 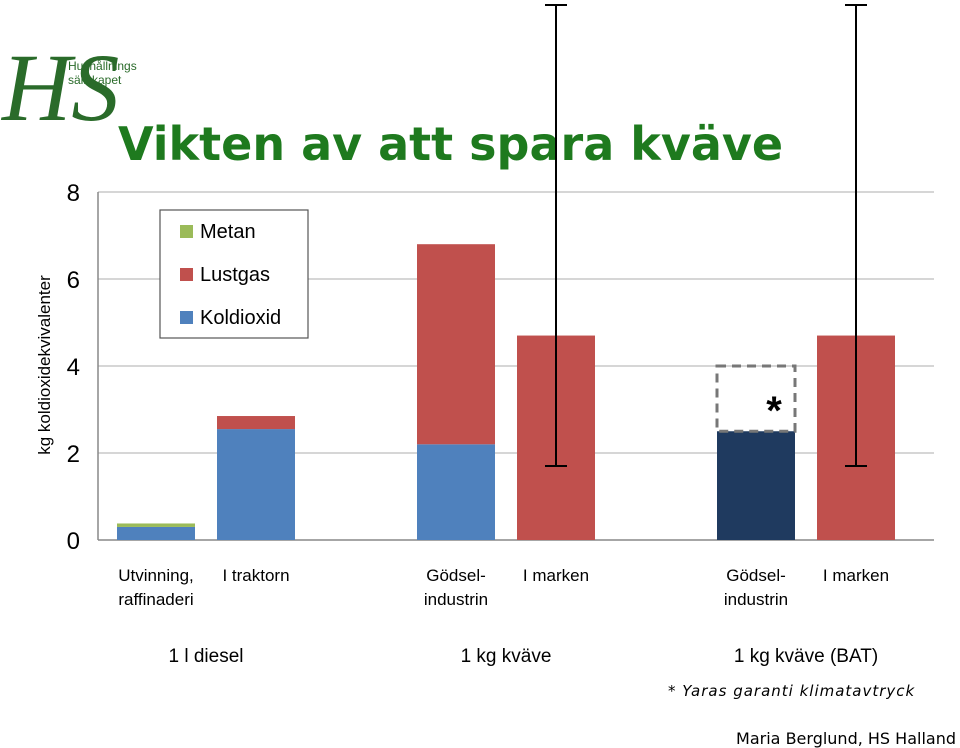 What do you see at coordinates (186, 274) in the screenshot?
I see `legend-swatch-lustgas` at bounding box center [186, 274].